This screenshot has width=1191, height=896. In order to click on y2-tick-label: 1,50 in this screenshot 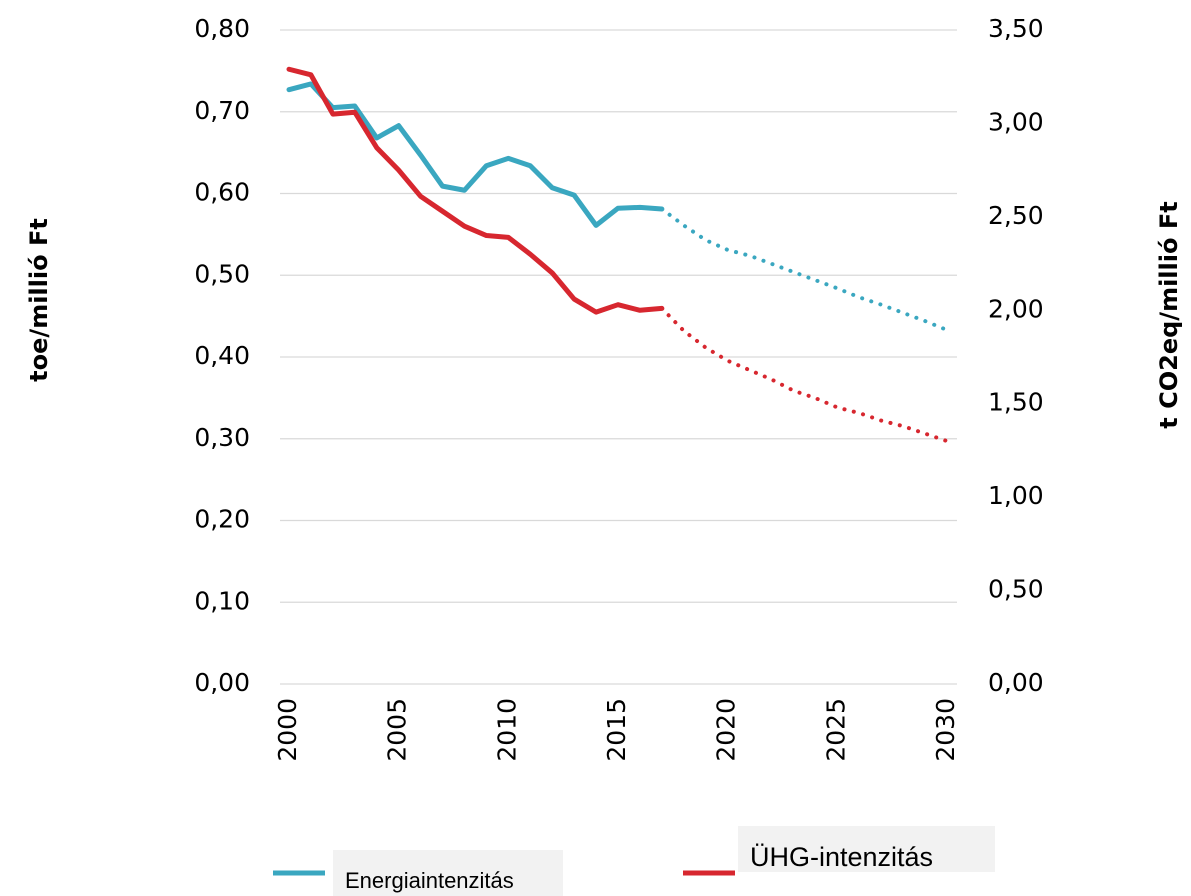, I will do `click(1016, 402)`.